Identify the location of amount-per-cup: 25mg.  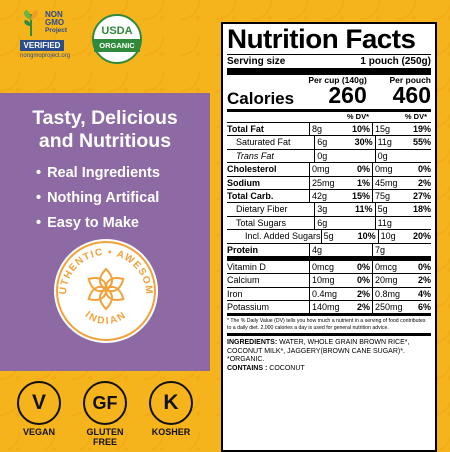
(323, 182).